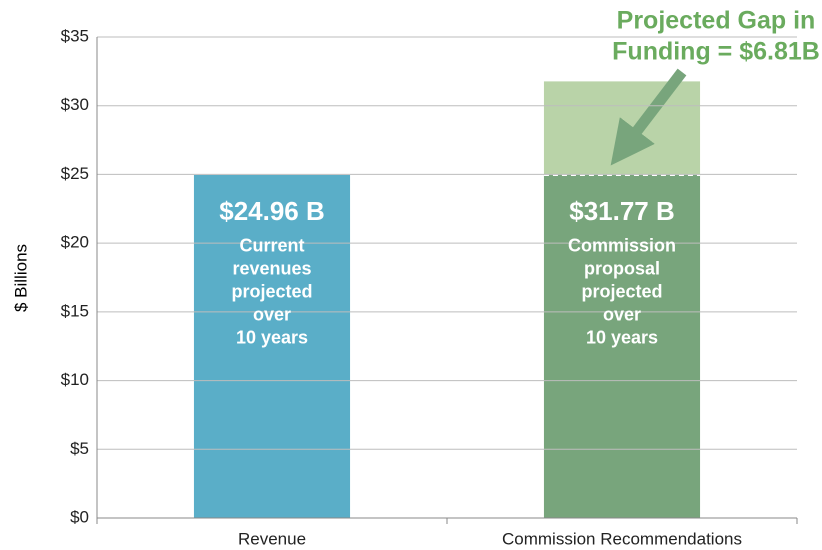  What do you see at coordinates (75, 173) in the screenshot?
I see `y-tick-label: $25` at bounding box center [75, 173].